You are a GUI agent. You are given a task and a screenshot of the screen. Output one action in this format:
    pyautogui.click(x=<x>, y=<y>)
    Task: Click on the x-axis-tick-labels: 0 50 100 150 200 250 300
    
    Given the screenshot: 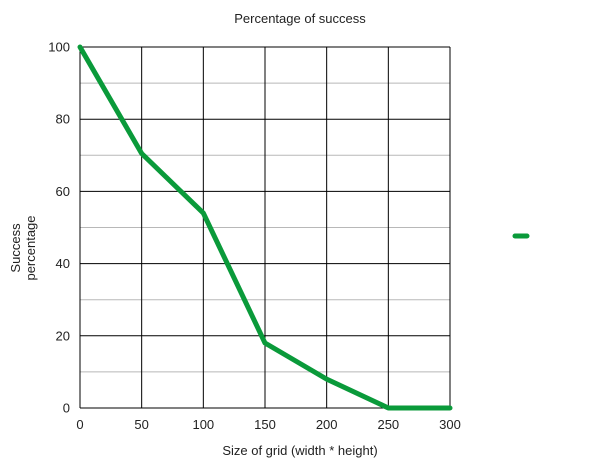 What is the action you would take?
    pyautogui.click(x=268, y=424)
    